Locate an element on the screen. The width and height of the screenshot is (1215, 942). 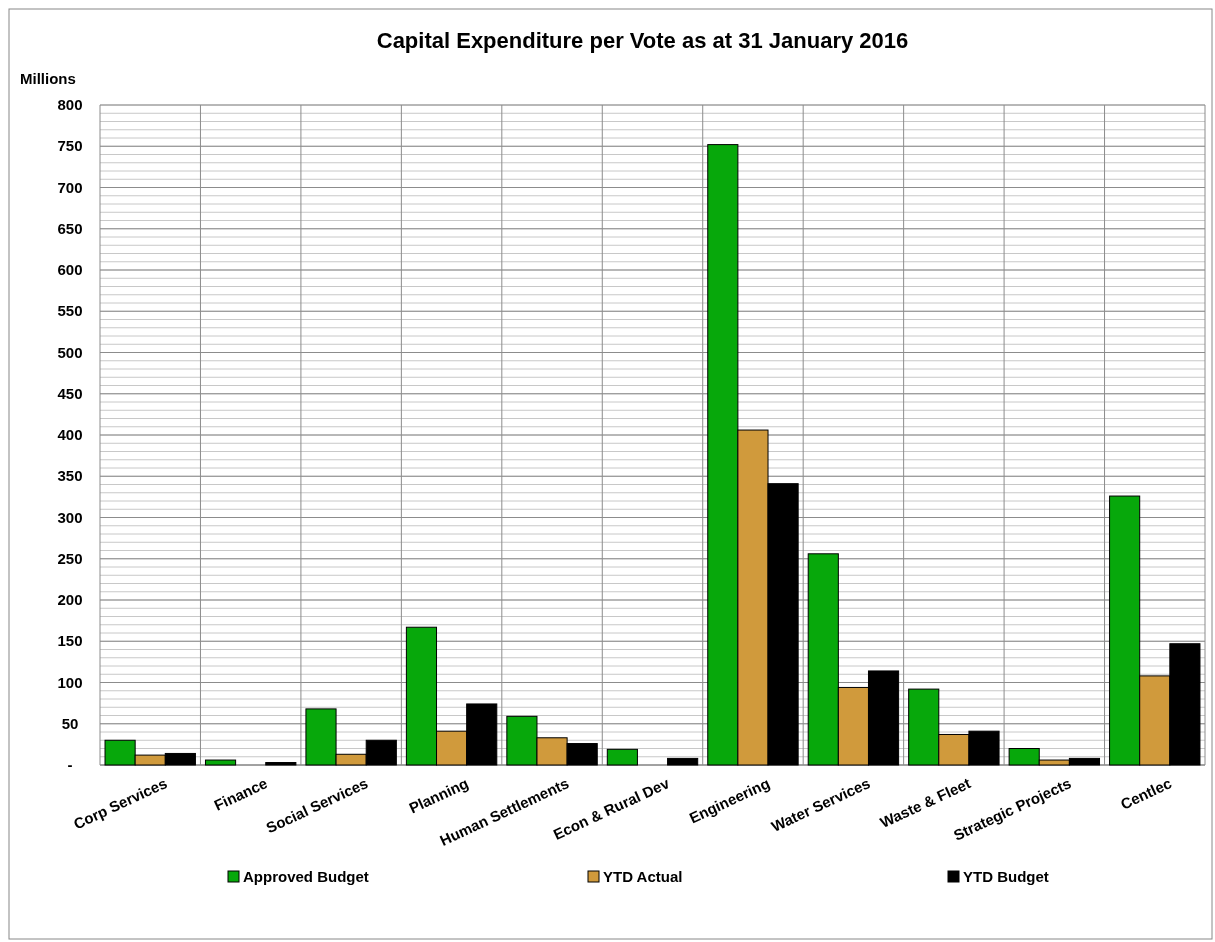
y-tick-label: 350 is located at coordinates (70, 476).